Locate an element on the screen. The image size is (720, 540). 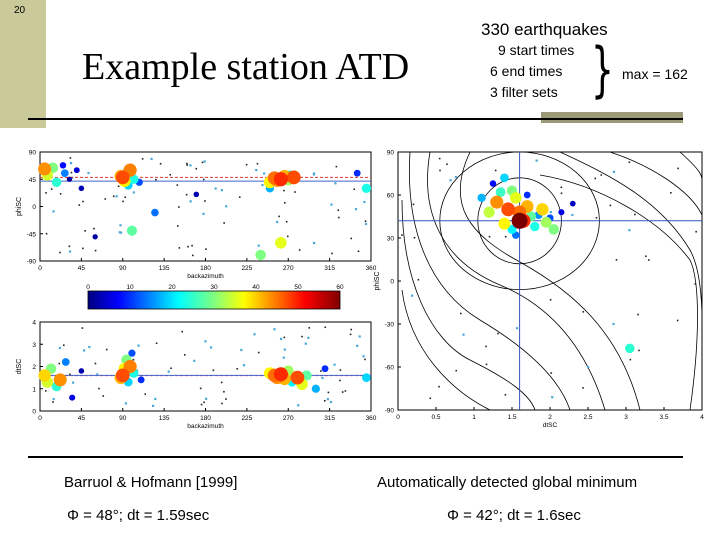
x-tick-label: 2.5 is located at coordinates (587, 417).